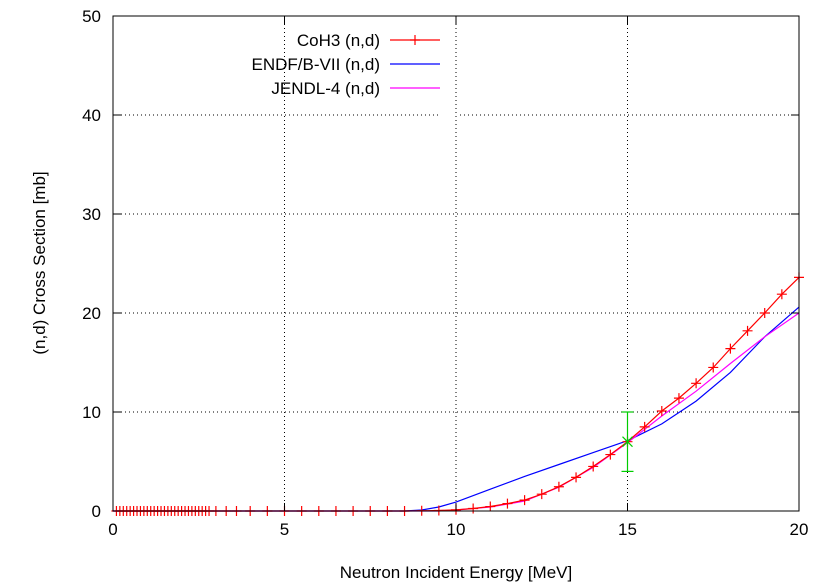  What do you see at coordinates (456, 529) in the screenshot?
I see `x-tick-label: 10` at bounding box center [456, 529].